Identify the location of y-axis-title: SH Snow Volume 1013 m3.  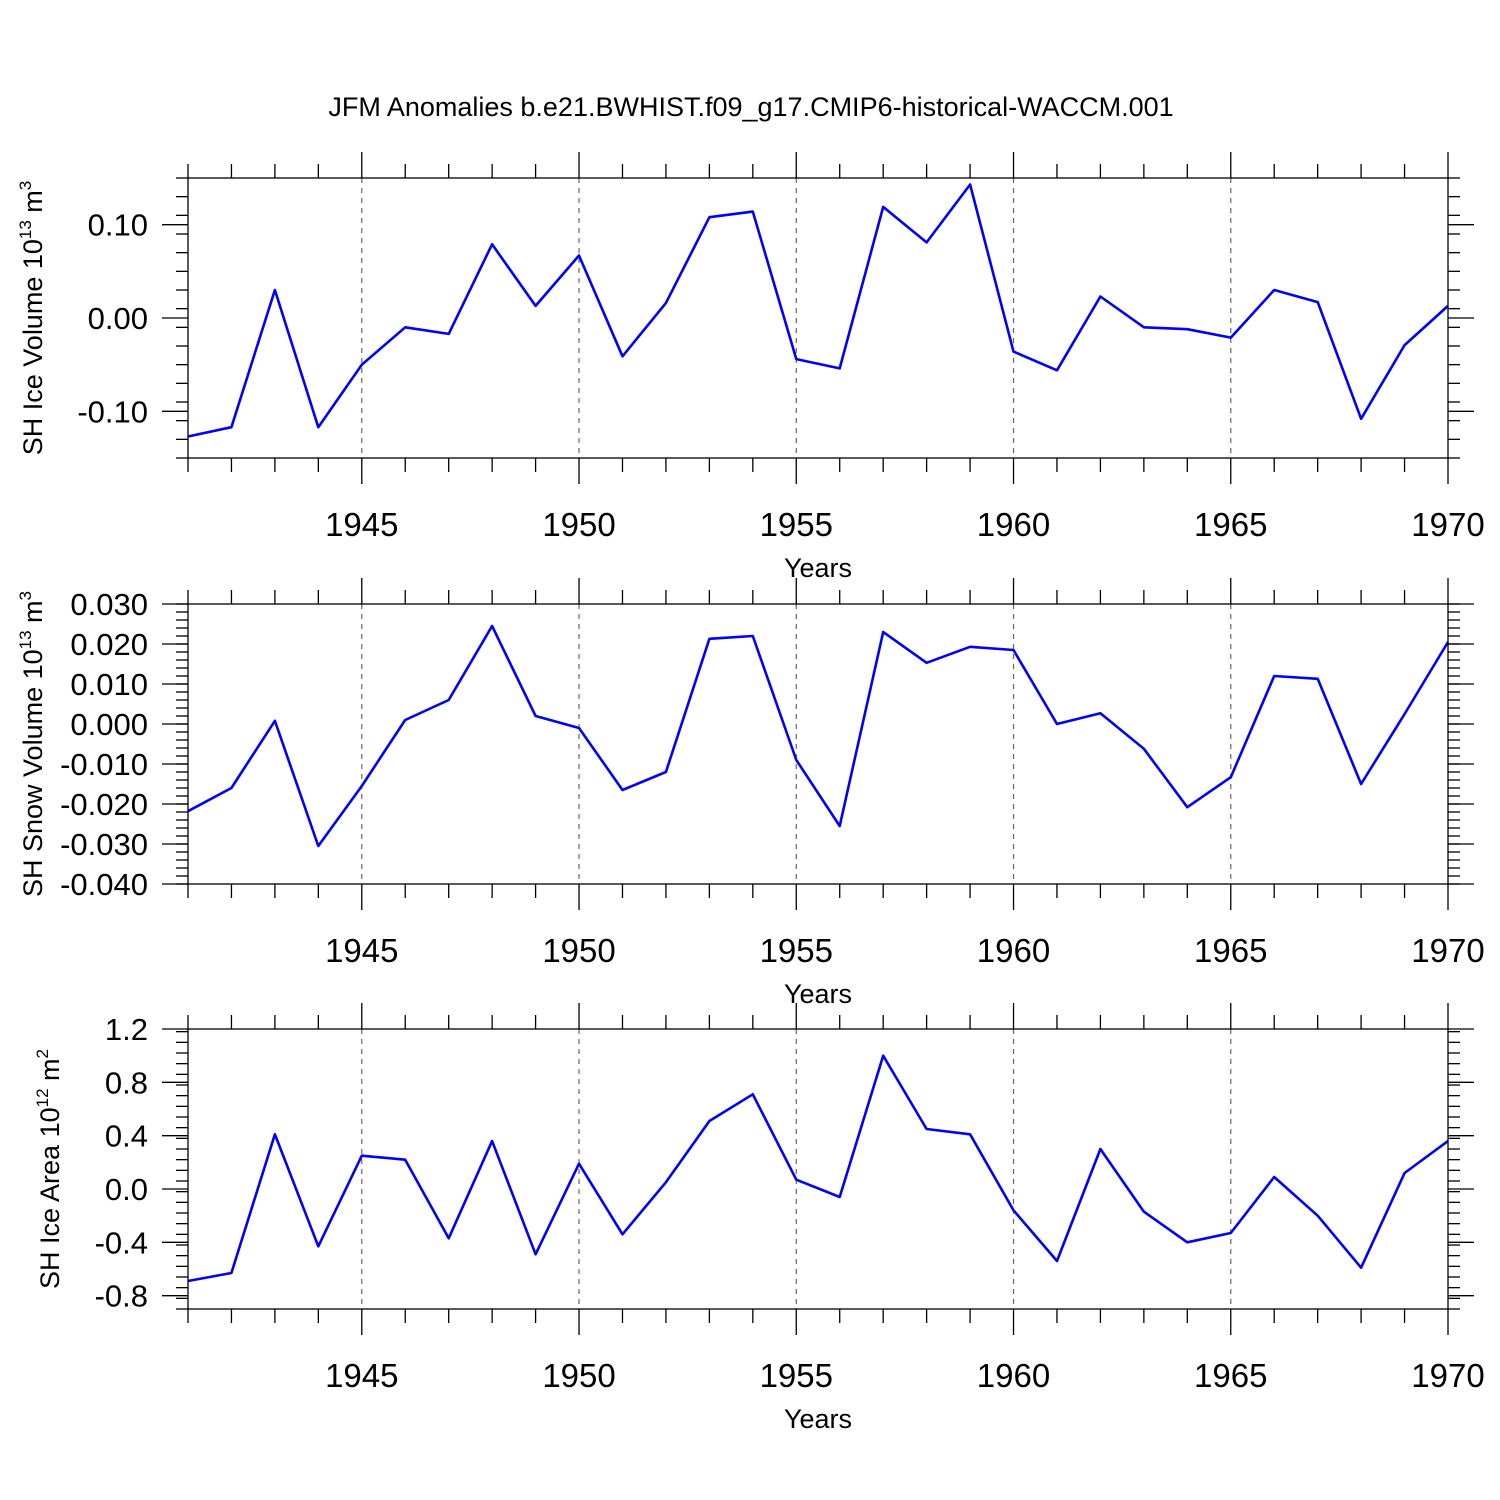
(32, 744).